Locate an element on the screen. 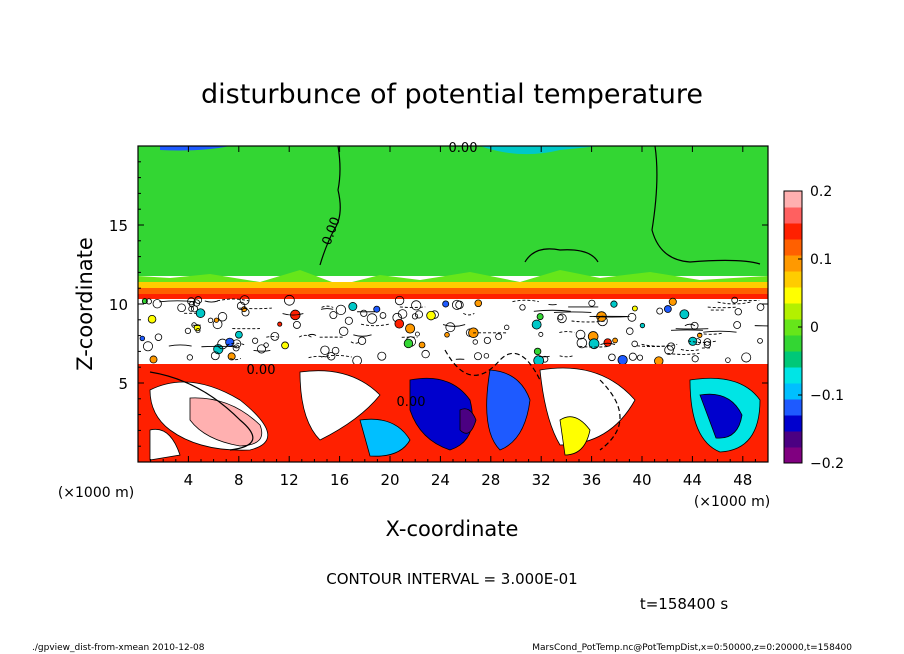 The width and height of the screenshot is (904, 654). x-unit-label: (×1000 m) is located at coordinates (732, 502).